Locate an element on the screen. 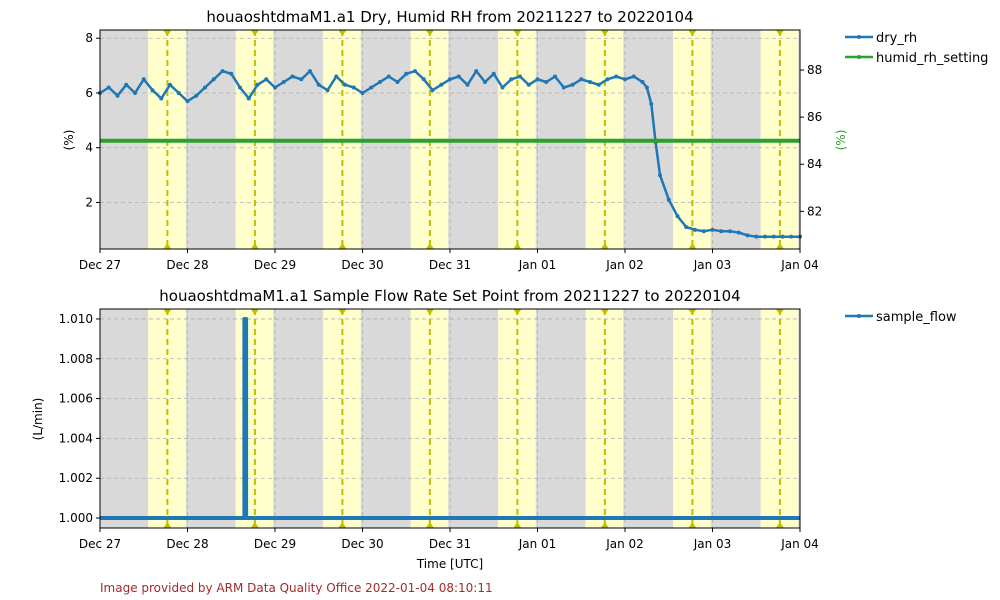 The width and height of the screenshot is (1000, 600). x-tick-label: Jan 04 is located at coordinates (799, 265).